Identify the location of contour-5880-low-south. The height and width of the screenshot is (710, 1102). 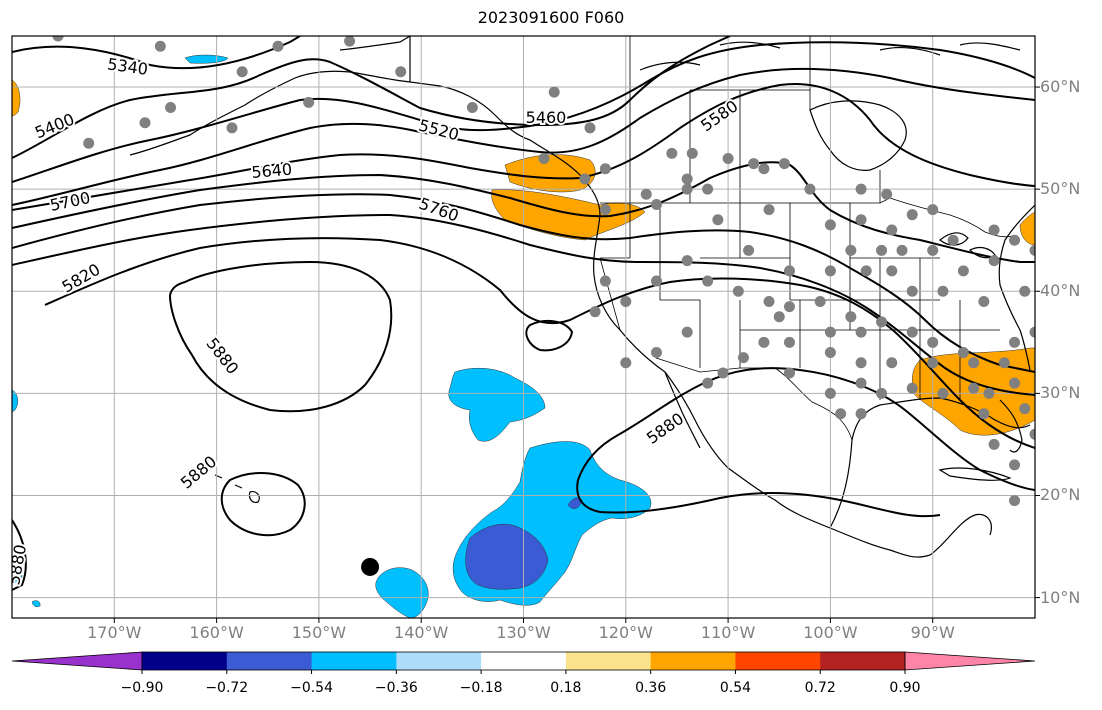
(758, 498).